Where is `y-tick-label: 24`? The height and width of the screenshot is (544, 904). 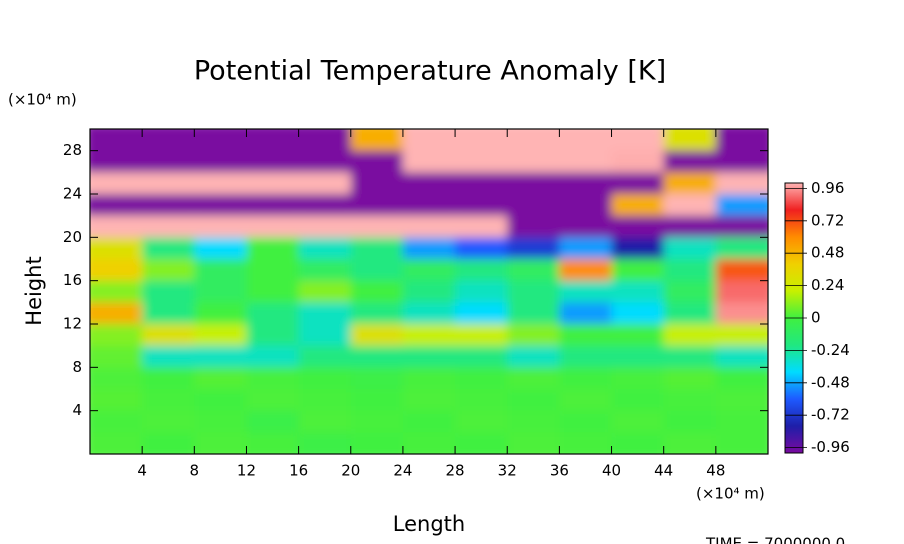 y-tick-label: 24 is located at coordinates (72, 194).